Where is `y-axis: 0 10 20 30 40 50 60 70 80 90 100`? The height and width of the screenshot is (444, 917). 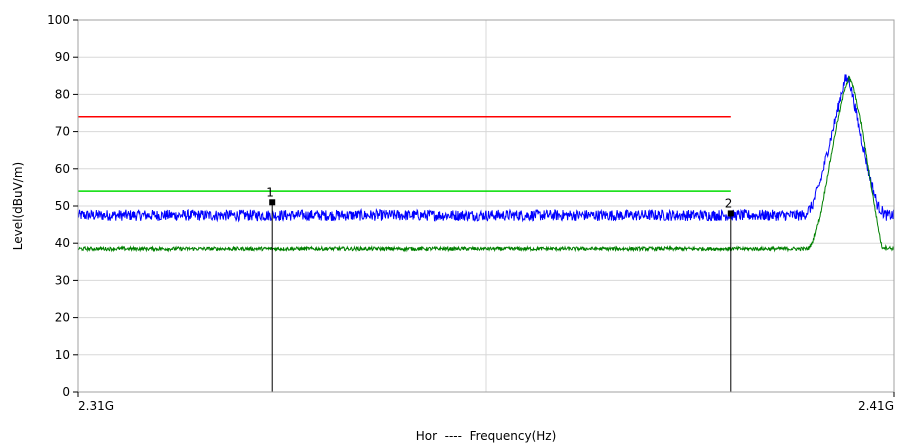 y-axis: 0 10 20 30 40 50 60 70 80 90 100 is located at coordinates (62, 206).